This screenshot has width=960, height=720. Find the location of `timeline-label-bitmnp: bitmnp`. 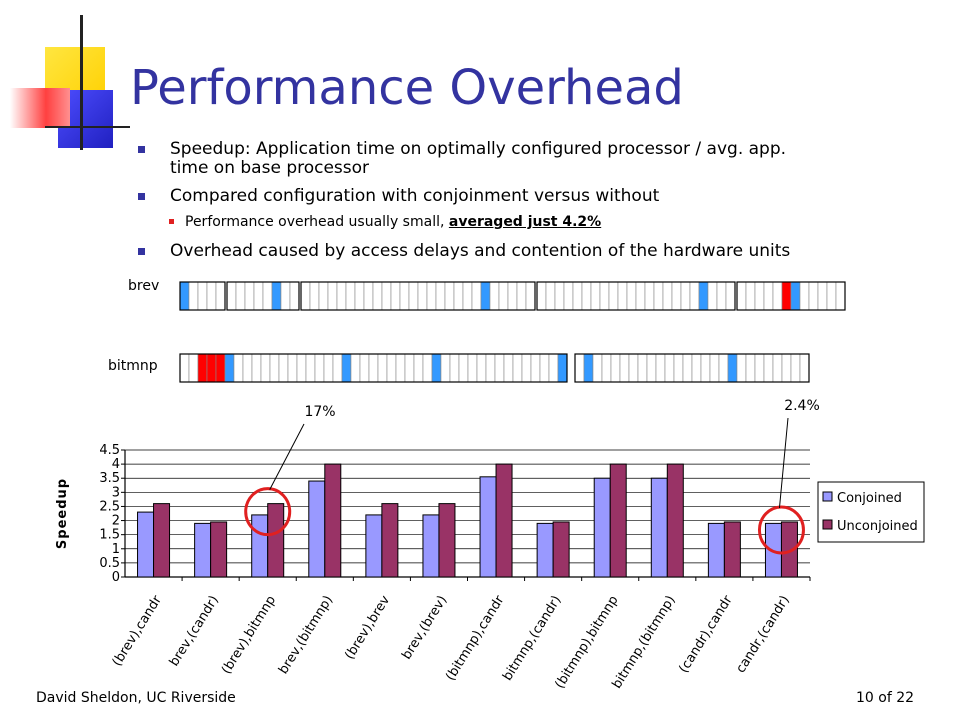

timeline-label-bitmnp: bitmnp is located at coordinates (133, 366).